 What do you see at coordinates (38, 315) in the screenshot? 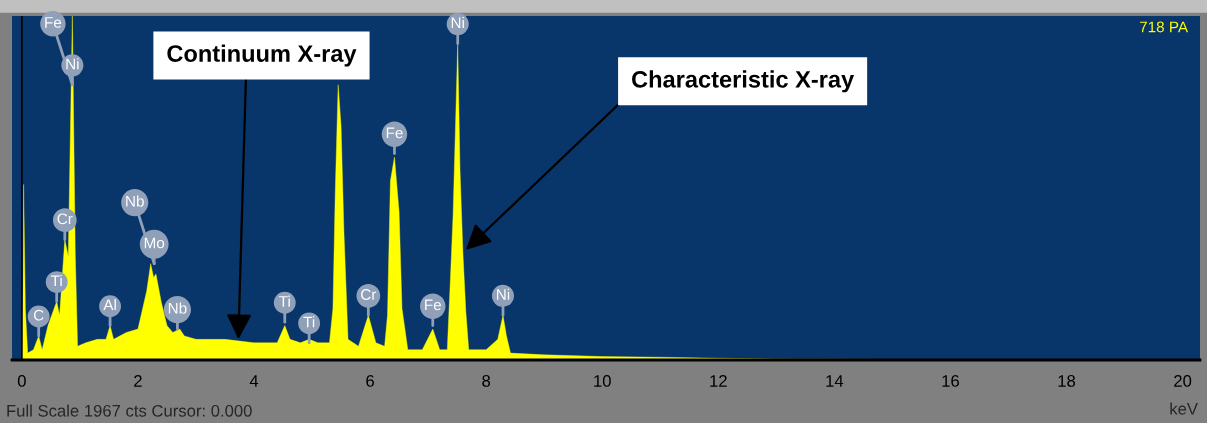
I see `annotation: C` at bounding box center [38, 315].